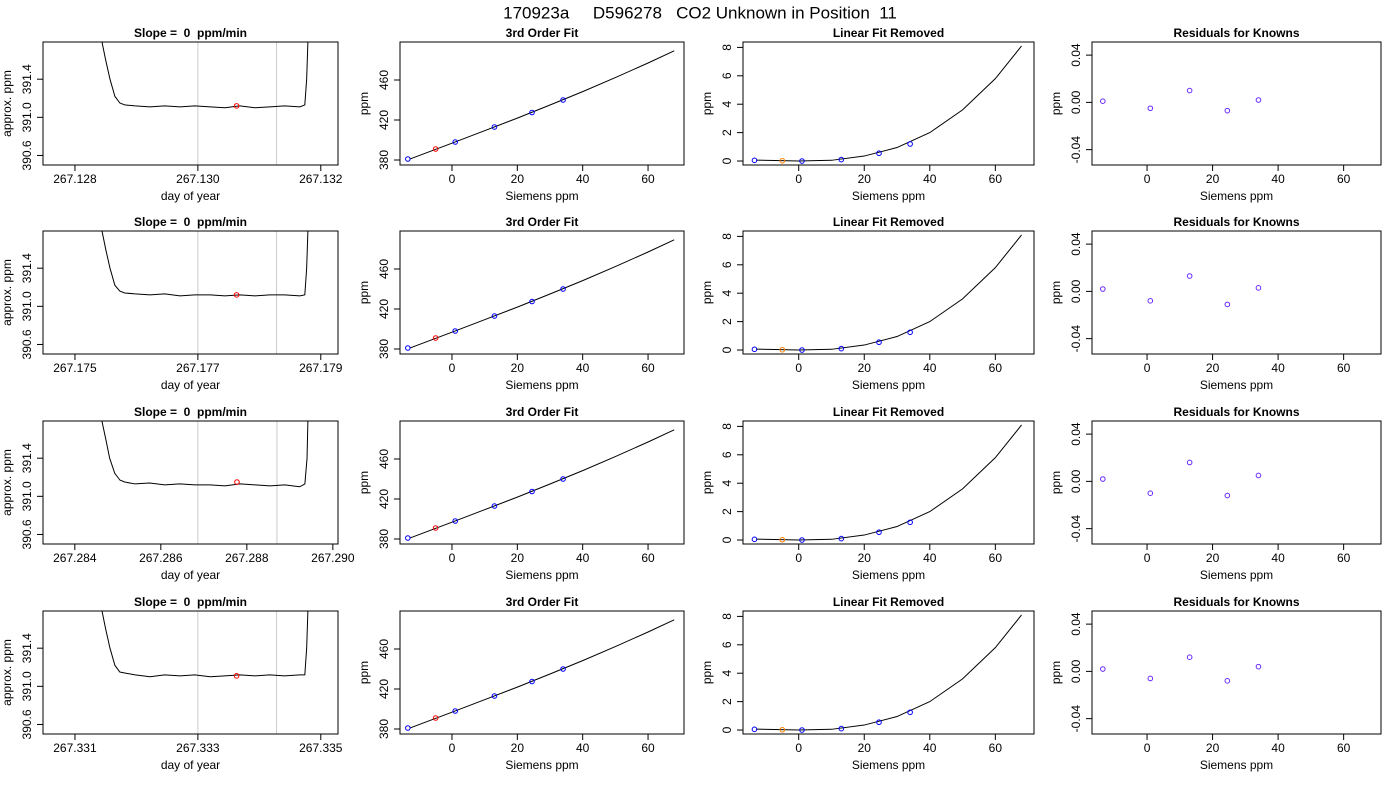  I want to click on x-tick-label: 267.286, so click(161, 558).